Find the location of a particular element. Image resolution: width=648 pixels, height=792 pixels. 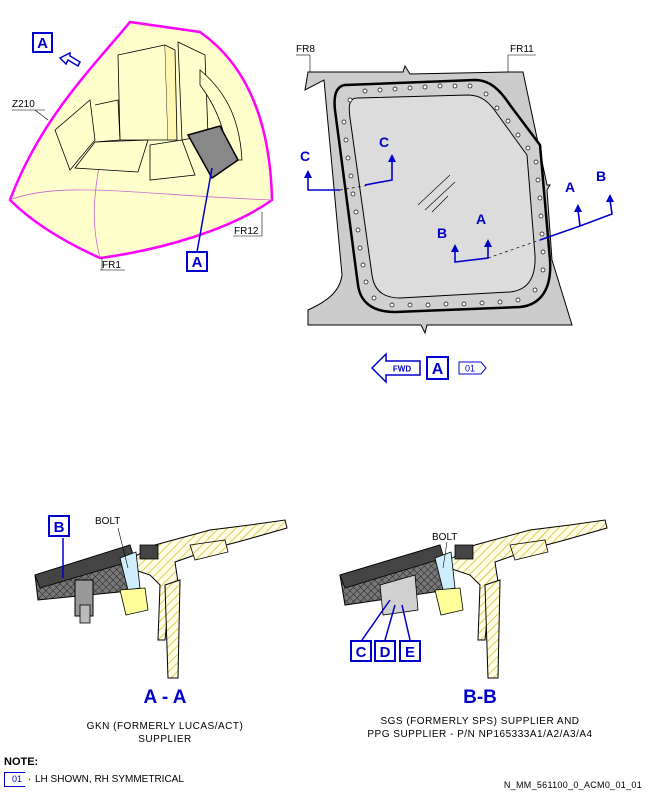

cockpit-overview: A Z210 FR1 FR12 A is located at coordinates (141, 146).